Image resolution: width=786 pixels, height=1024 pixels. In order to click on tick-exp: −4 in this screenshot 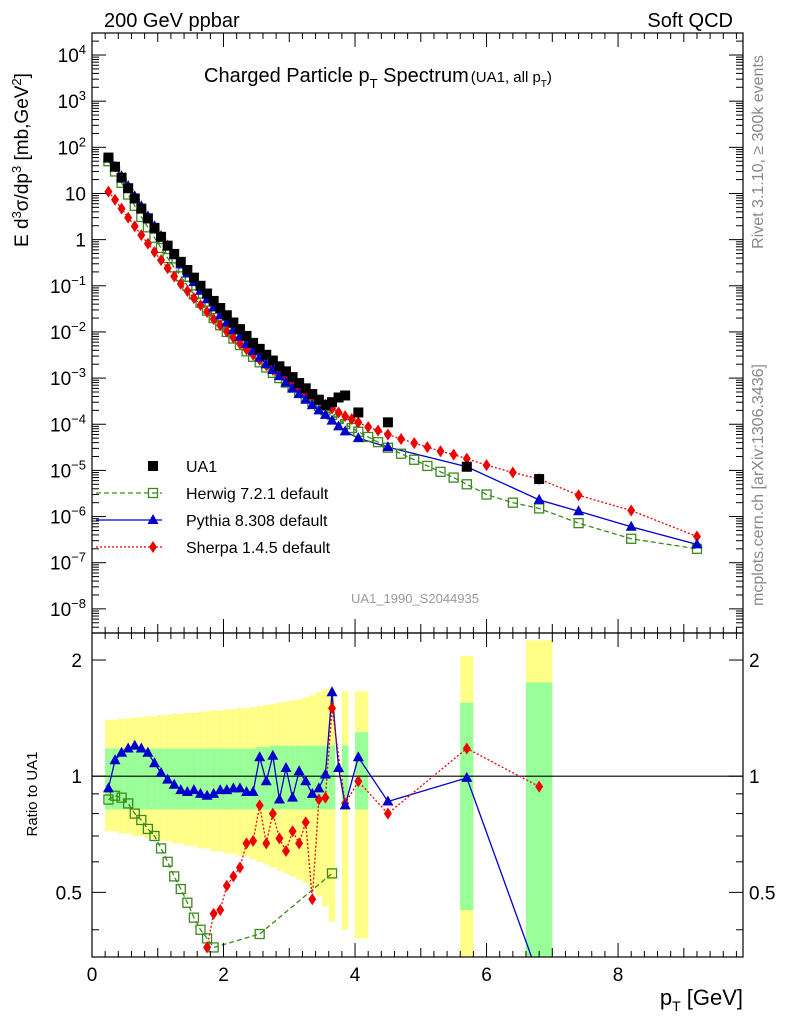, I will do `click(78, 418)`.